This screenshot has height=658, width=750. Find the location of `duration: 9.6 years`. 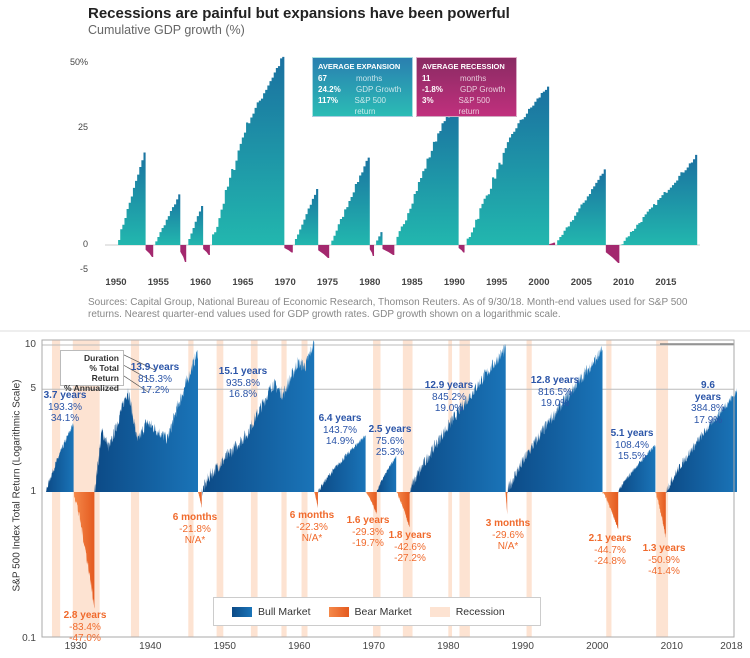

duration: 9.6 years is located at coordinates (708, 391).